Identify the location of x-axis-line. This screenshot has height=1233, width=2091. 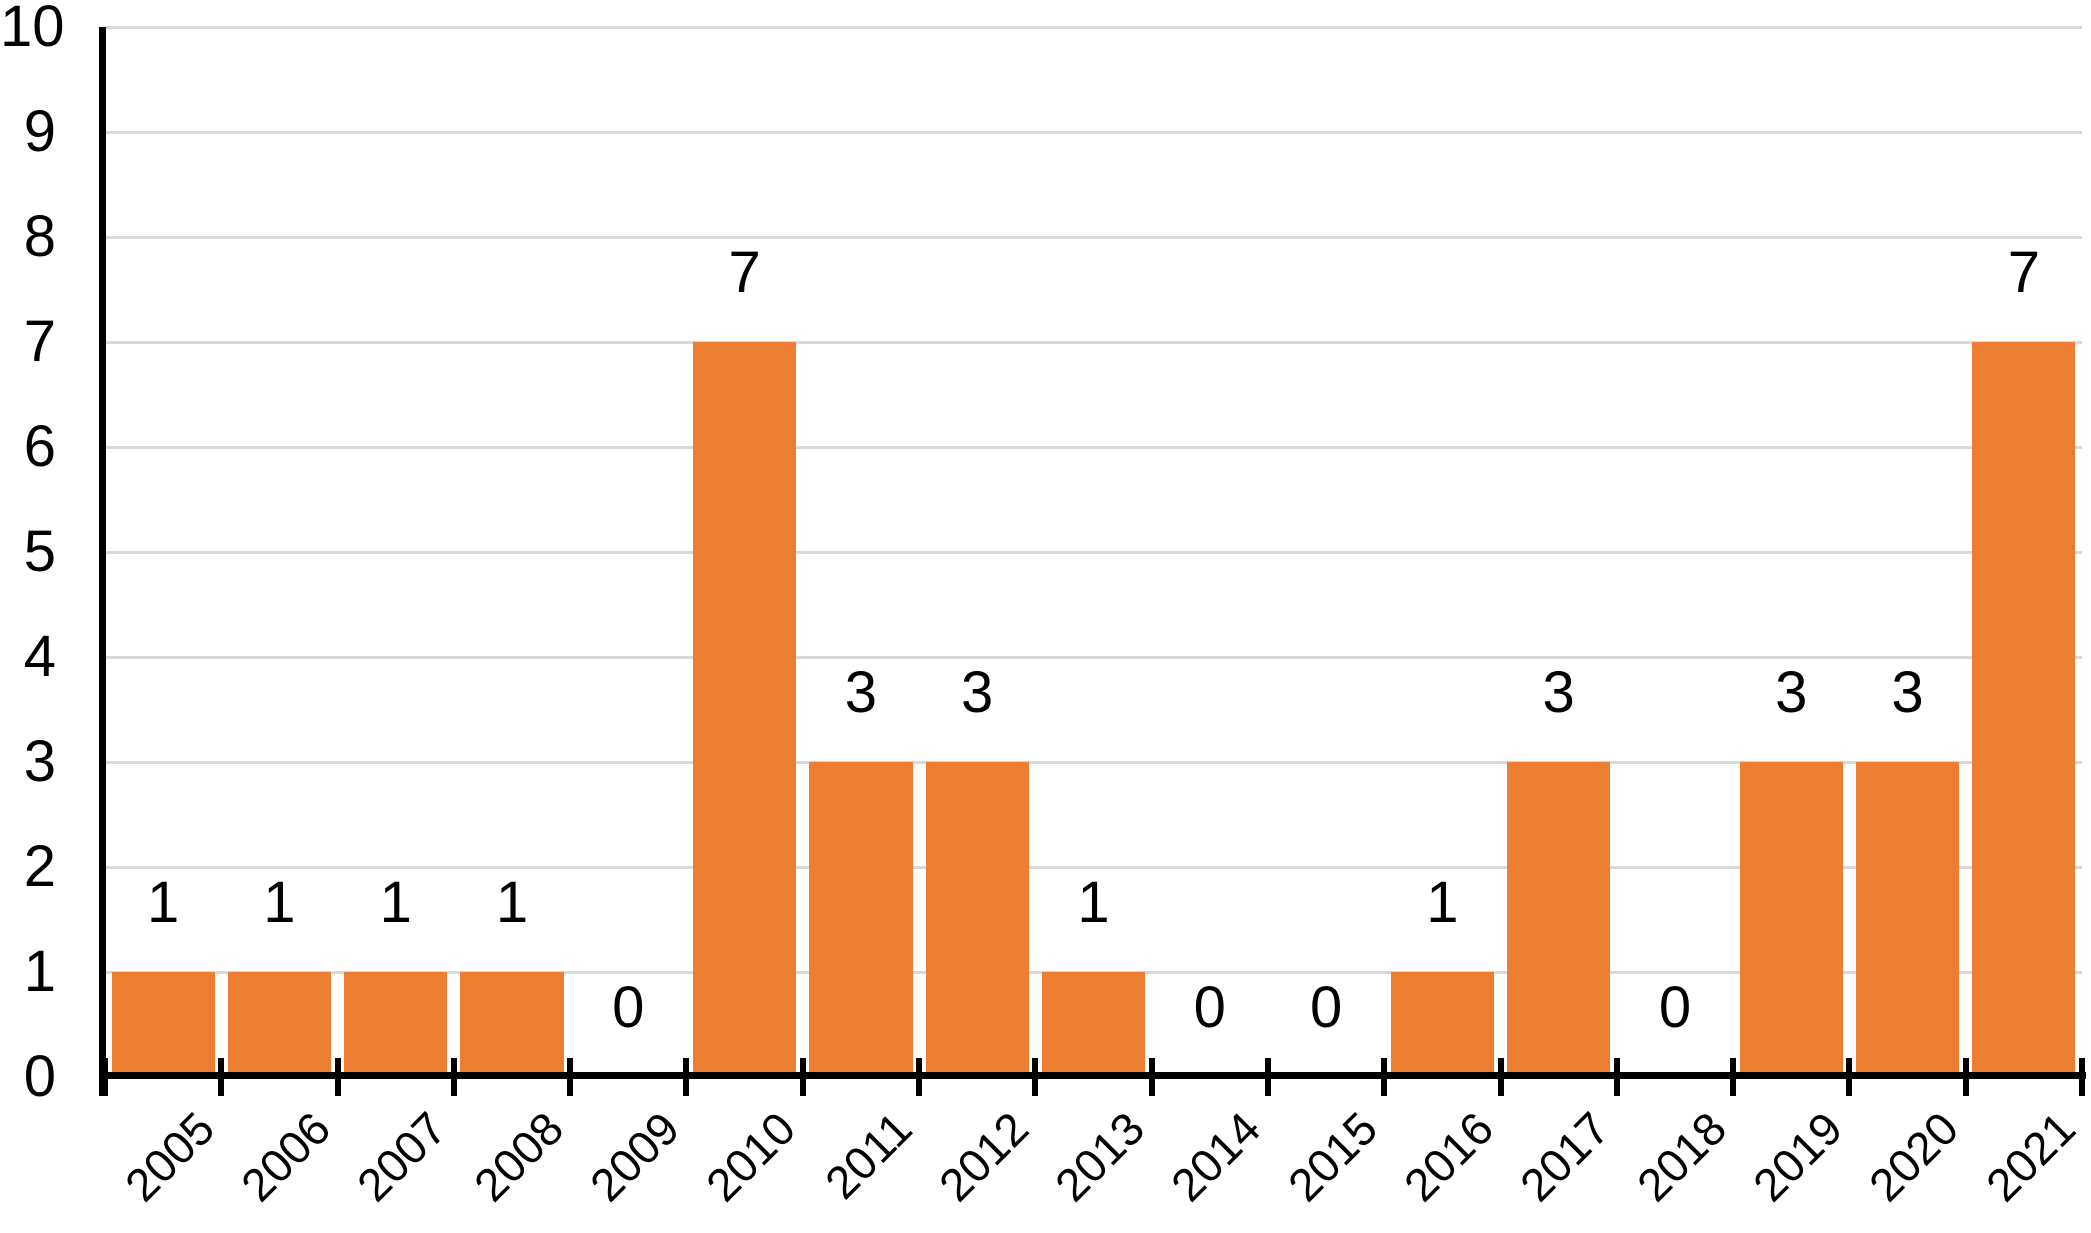
(1092, 1075).